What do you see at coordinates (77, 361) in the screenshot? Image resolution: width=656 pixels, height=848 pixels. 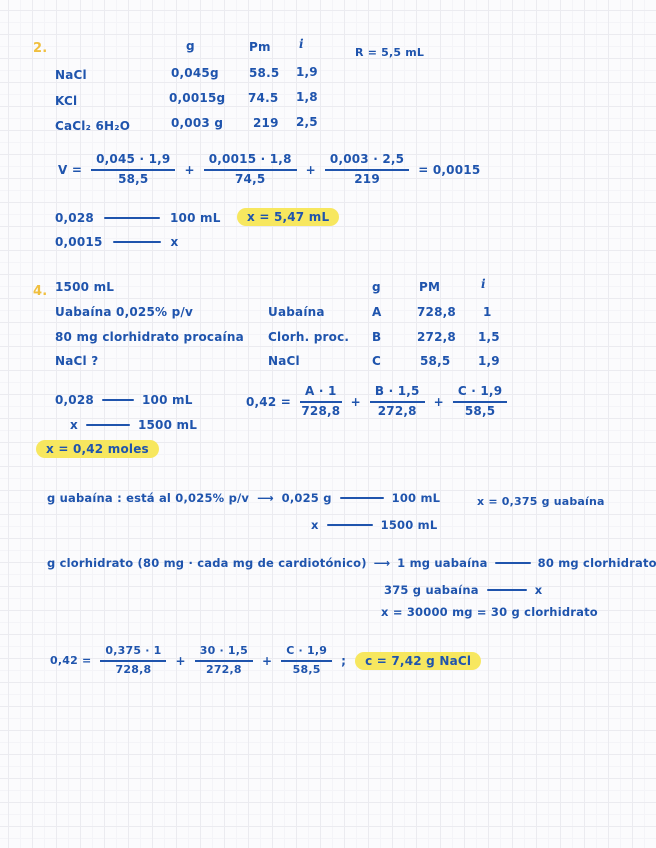 I see `given-item: NaCl ?` at bounding box center [77, 361].